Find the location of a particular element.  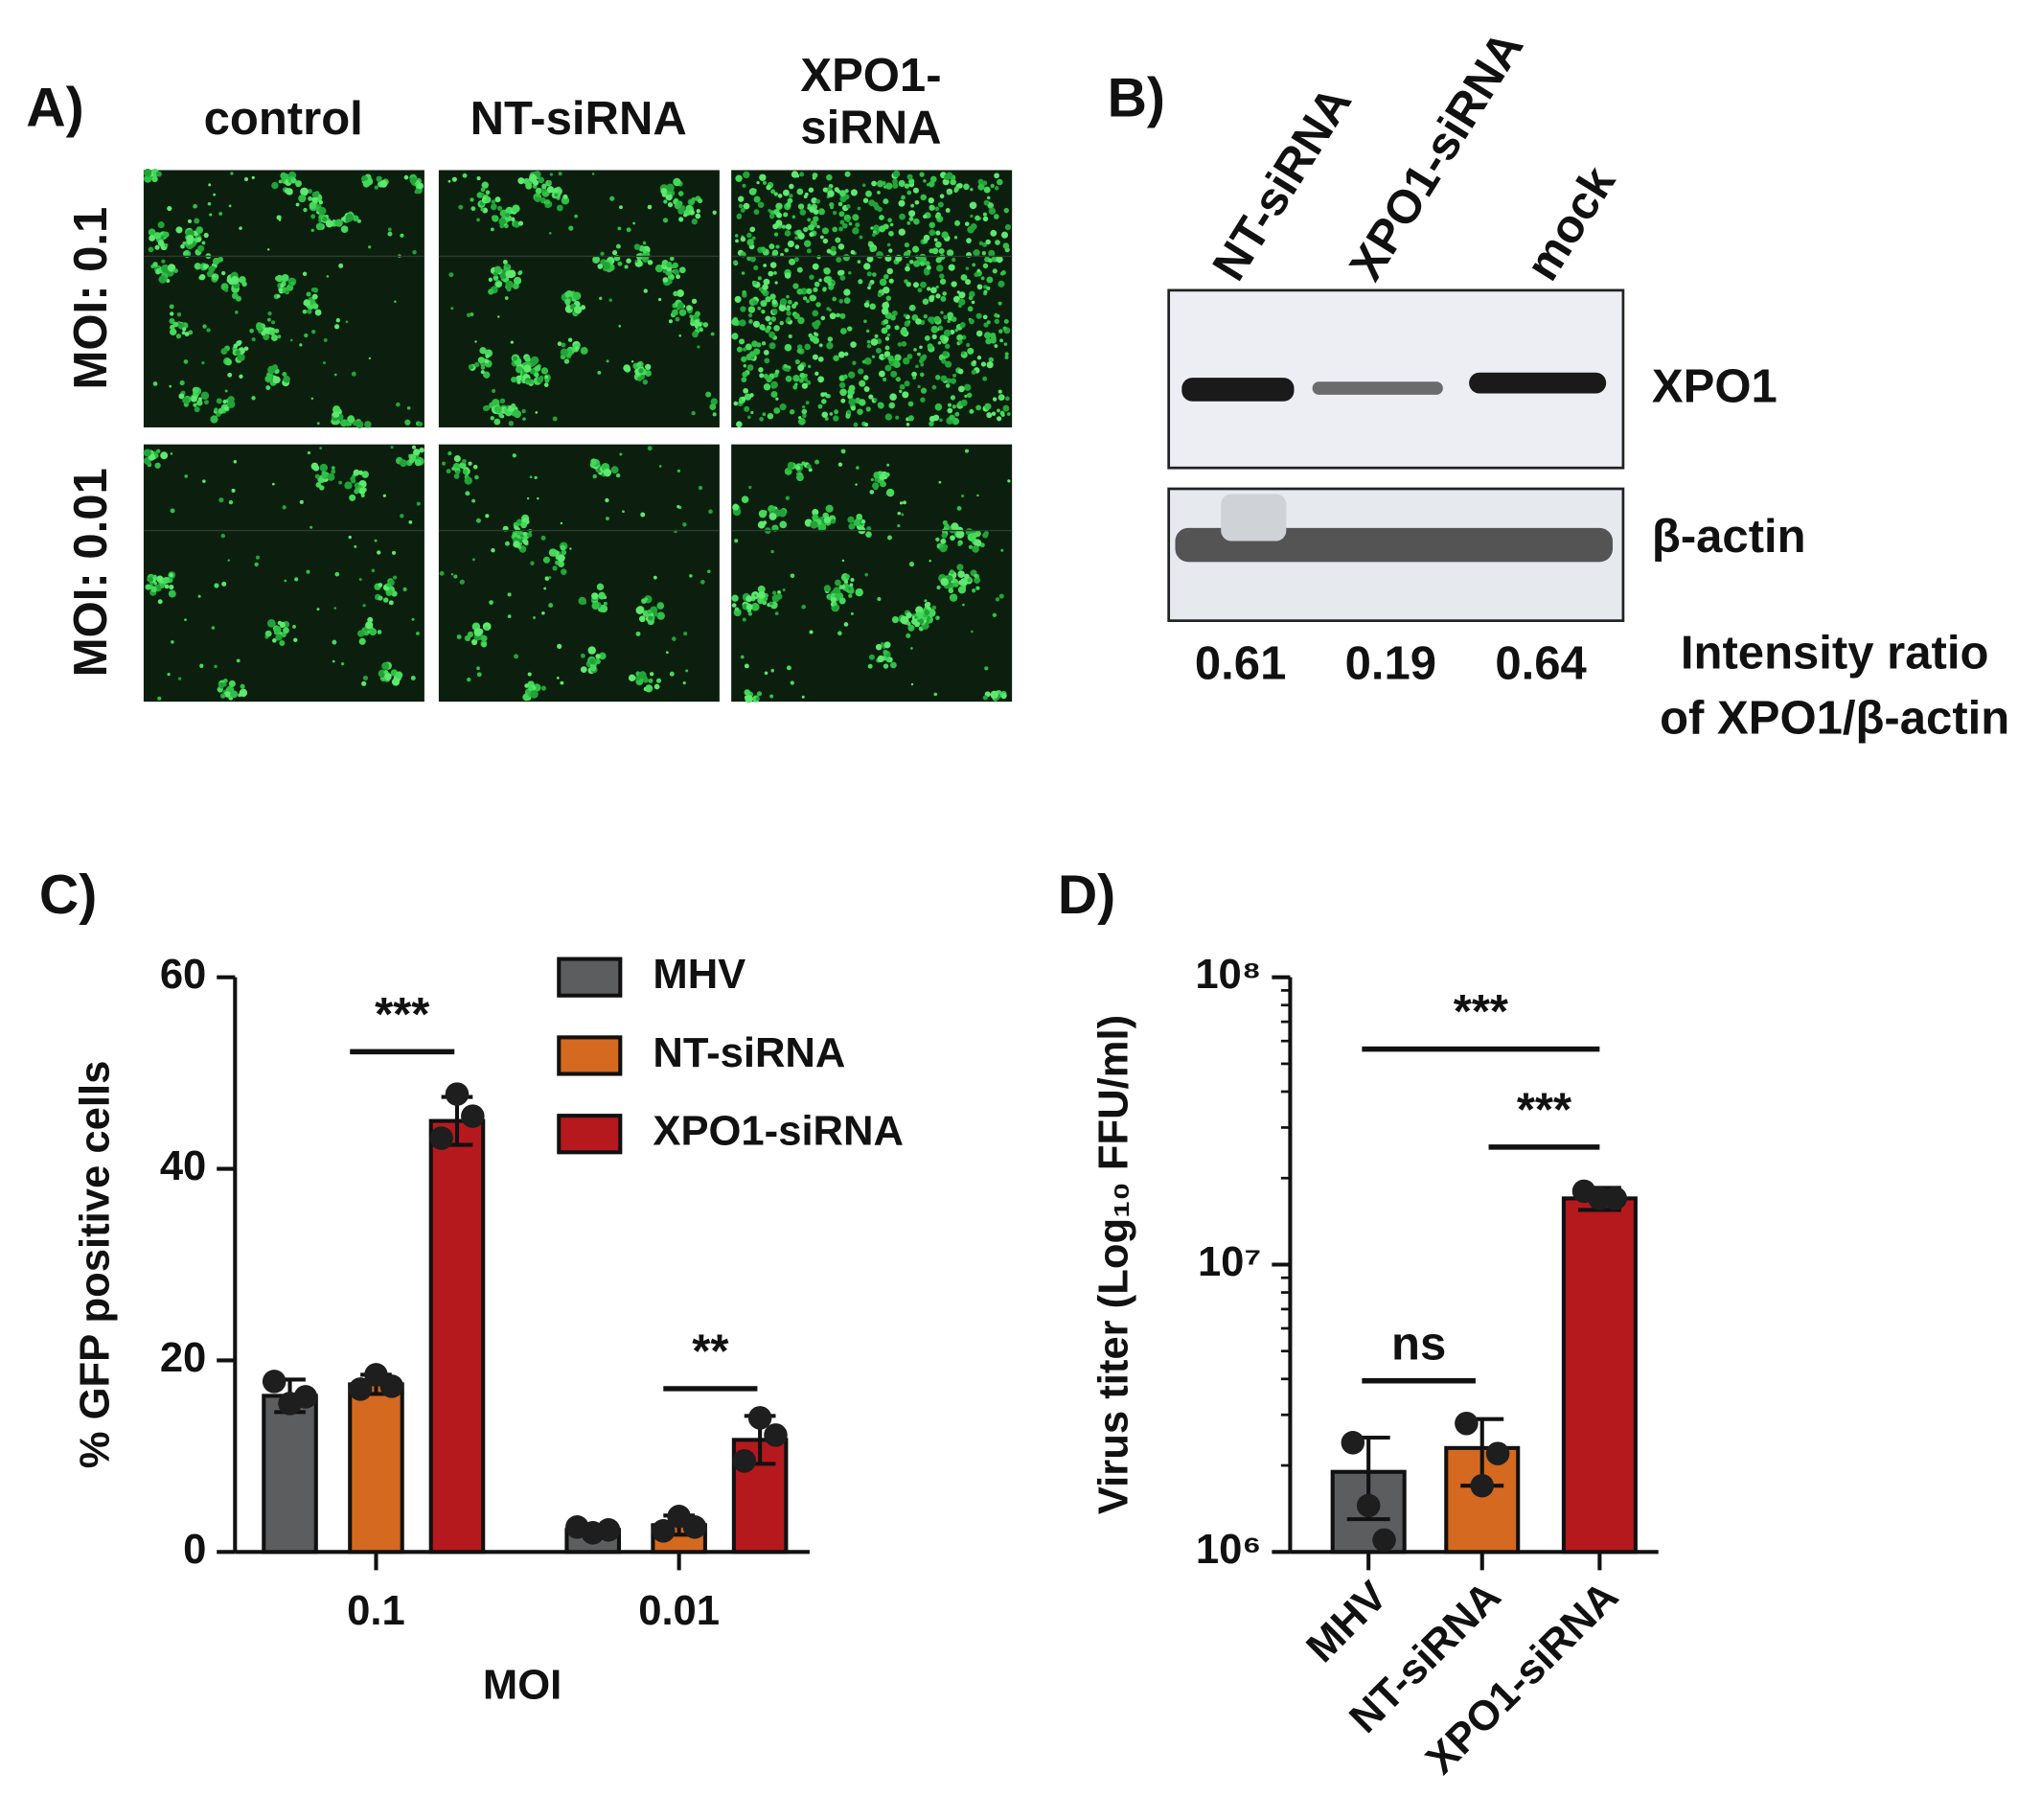

legend-swatch is located at coordinates (590, 977).